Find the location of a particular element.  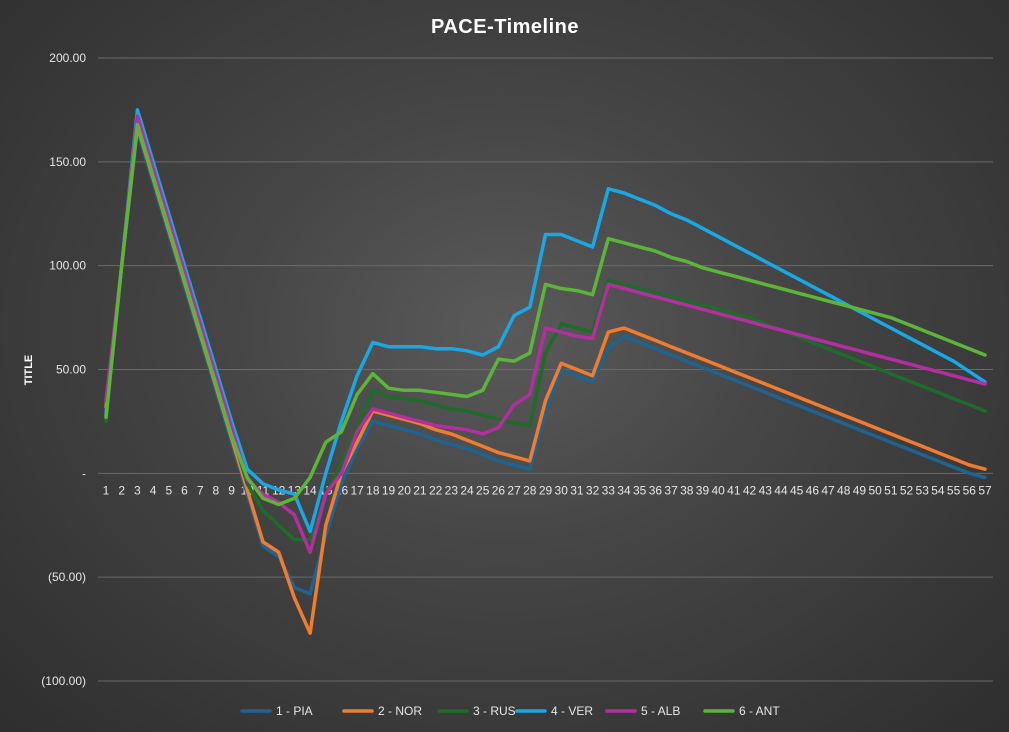

legend-label: 3 - RUS is located at coordinates (494, 711).